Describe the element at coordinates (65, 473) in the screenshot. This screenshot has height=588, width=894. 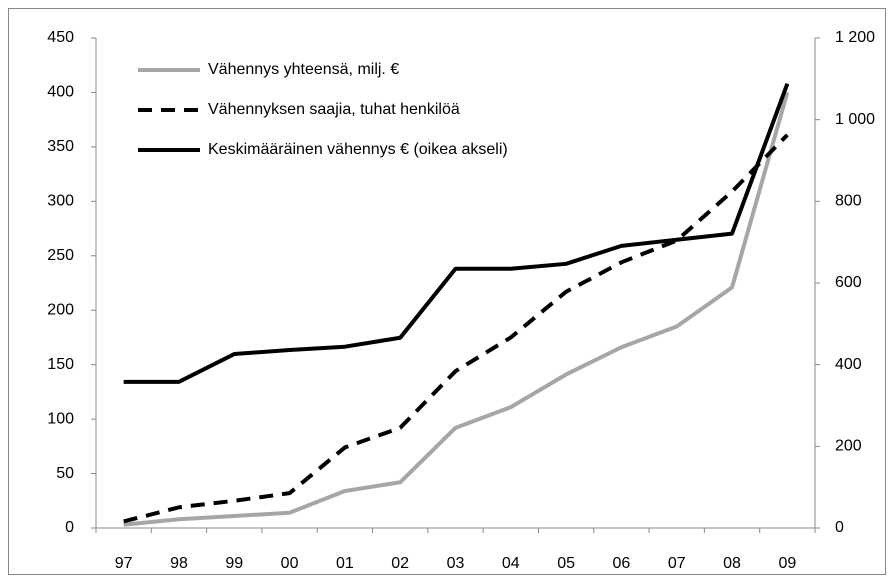
I see `y-tick-label: 50` at that location.